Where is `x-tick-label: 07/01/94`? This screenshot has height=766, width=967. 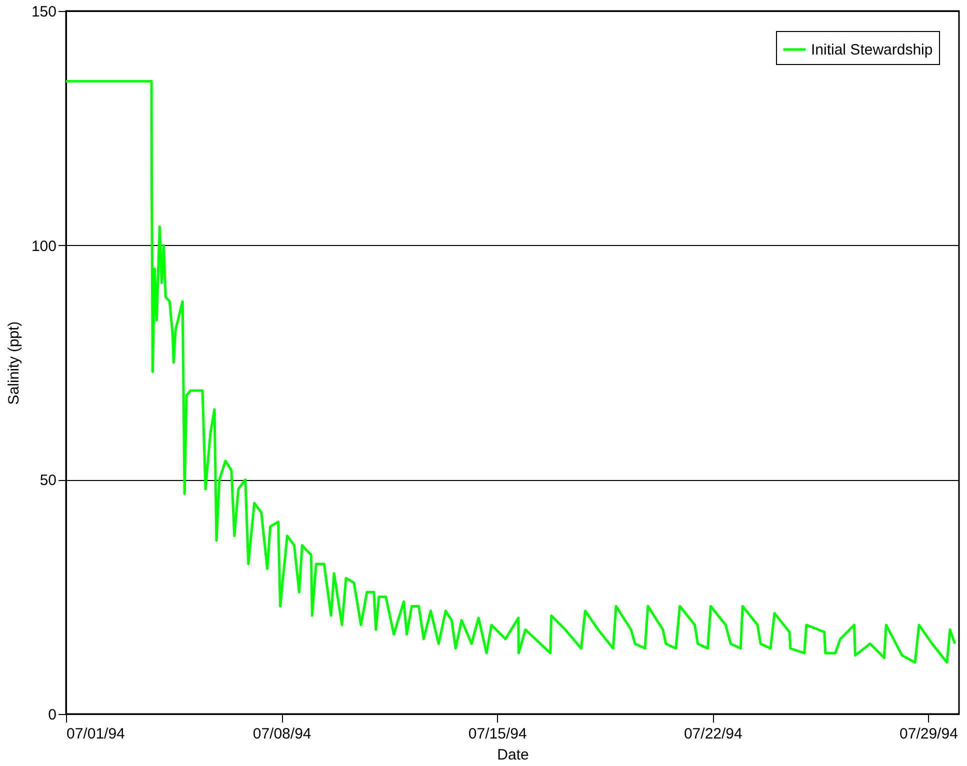 x-tick-label: 07/01/94 is located at coordinates (95, 734).